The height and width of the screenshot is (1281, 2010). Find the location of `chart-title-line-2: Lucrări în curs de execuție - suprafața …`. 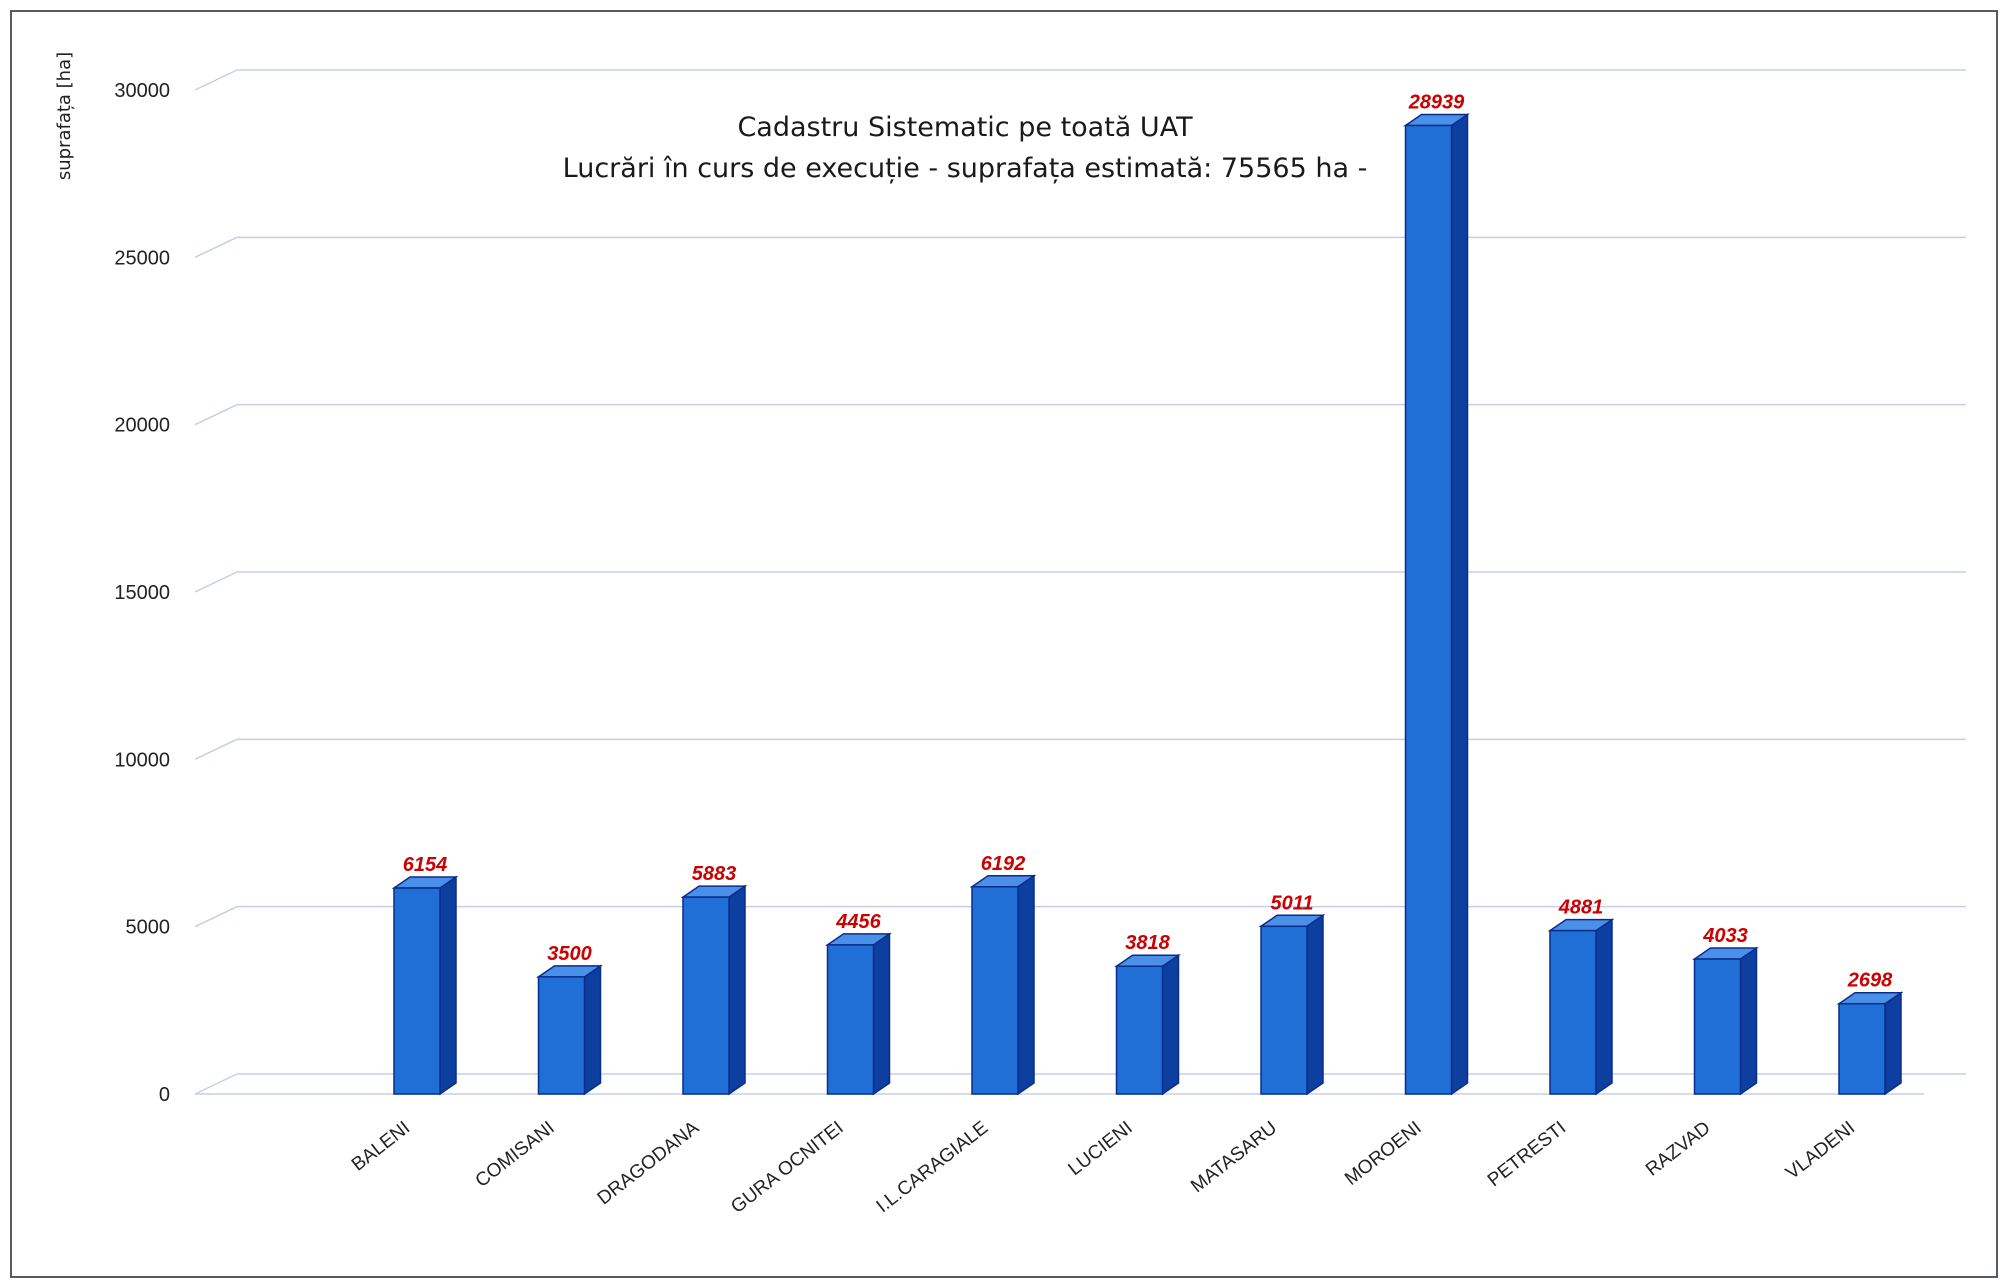

chart-title-line-2: Lucrări în curs de execuție - suprafața … is located at coordinates (965, 168).